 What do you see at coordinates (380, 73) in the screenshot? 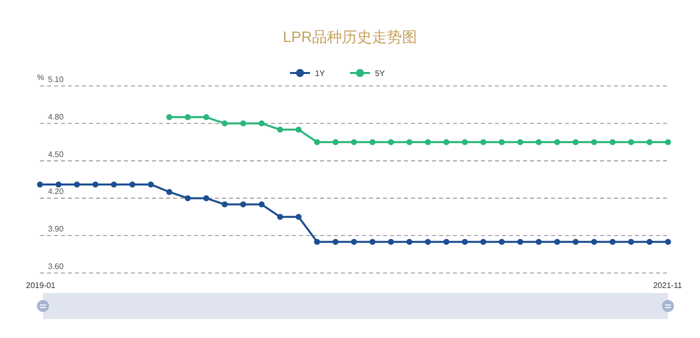
I see `legend-label: 5Y` at bounding box center [380, 73].